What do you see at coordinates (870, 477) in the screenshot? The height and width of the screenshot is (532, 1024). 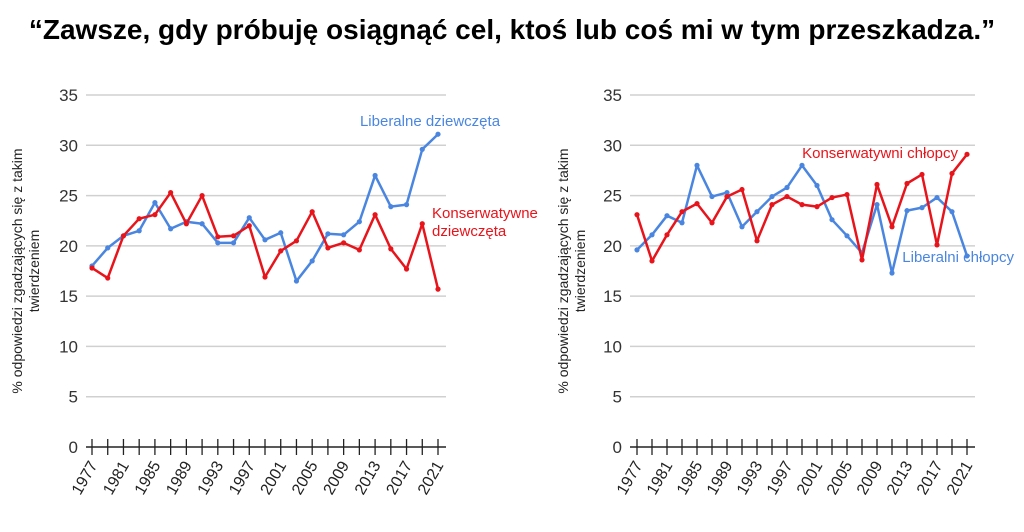 I see `x-tick-label: 2009` at bounding box center [870, 477].